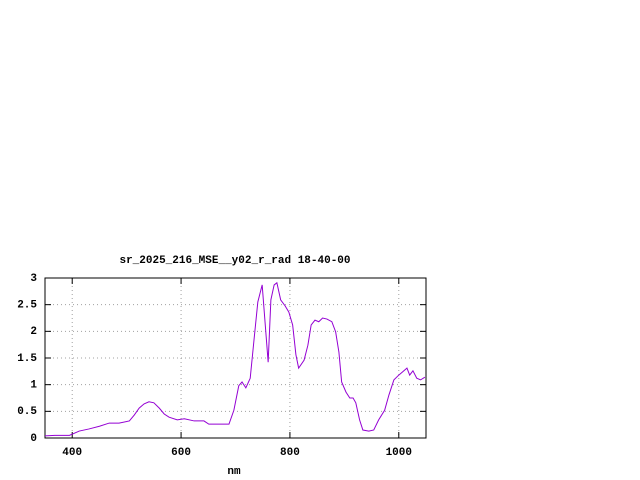  What do you see at coordinates (234, 261) in the screenshot?
I see `chart-title: sr_2025_216_MSE__y02_r_rad 18-40-00` at bounding box center [234, 261].